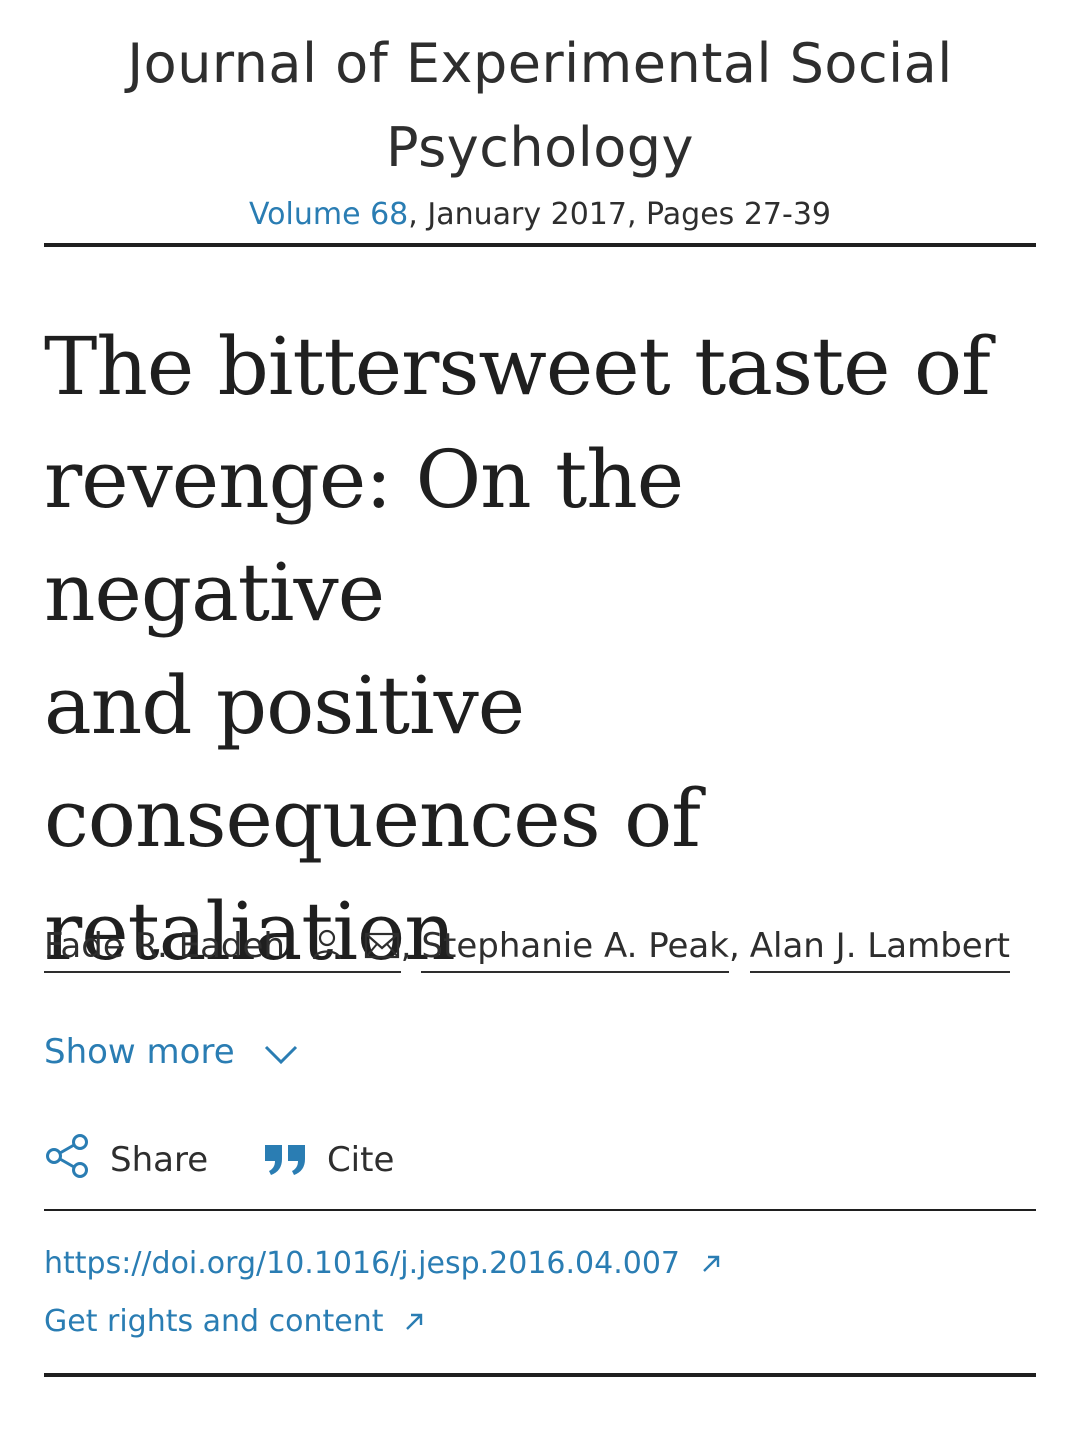 The width and height of the screenshot is (1080, 1439). What do you see at coordinates (382, 945) in the screenshot?
I see `email-icon` at bounding box center [382, 945].